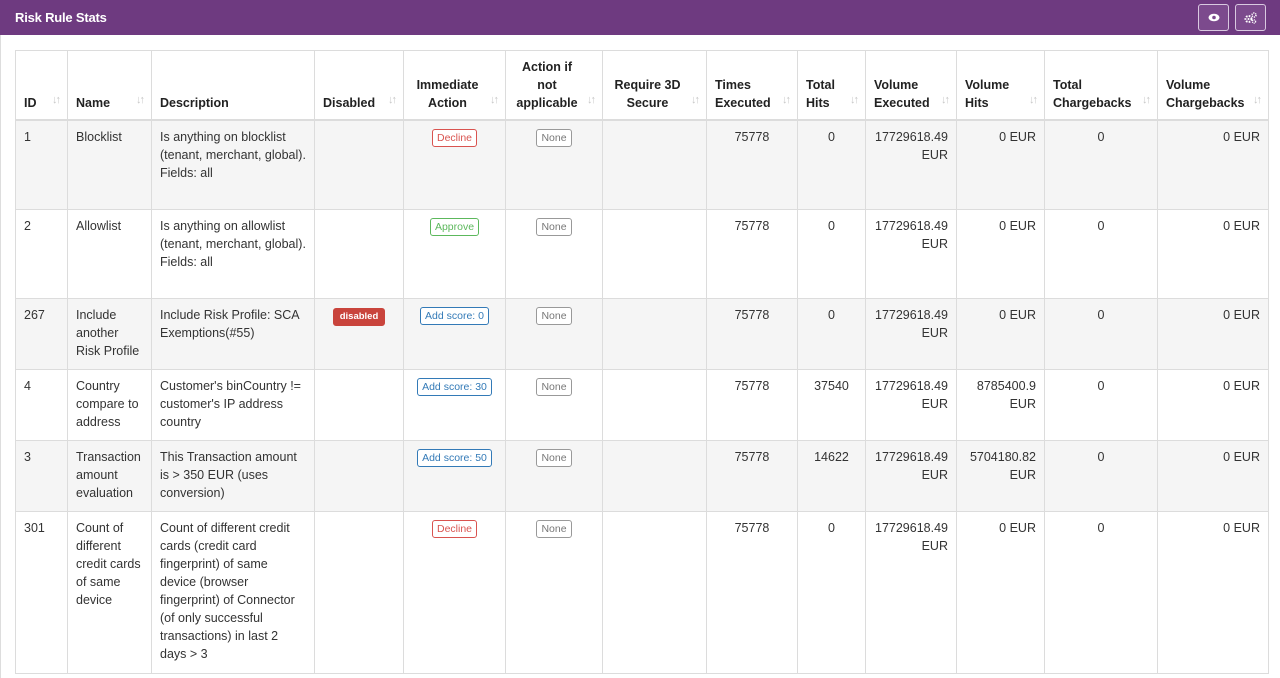 This screenshot has width=1280, height=678. What do you see at coordinates (831, 475) in the screenshot?
I see `cell-total-hits: 14622` at bounding box center [831, 475].